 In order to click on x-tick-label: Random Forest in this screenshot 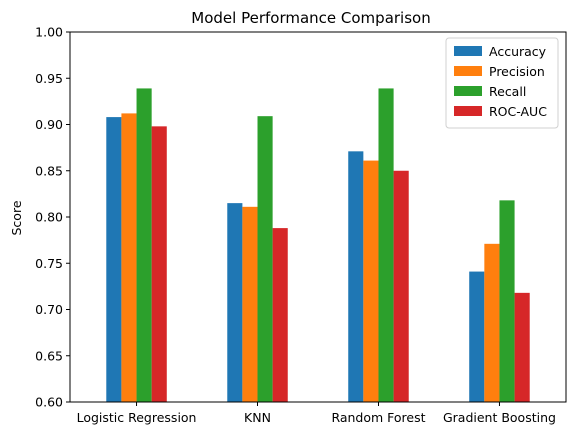, I will do `click(378, 417)`.